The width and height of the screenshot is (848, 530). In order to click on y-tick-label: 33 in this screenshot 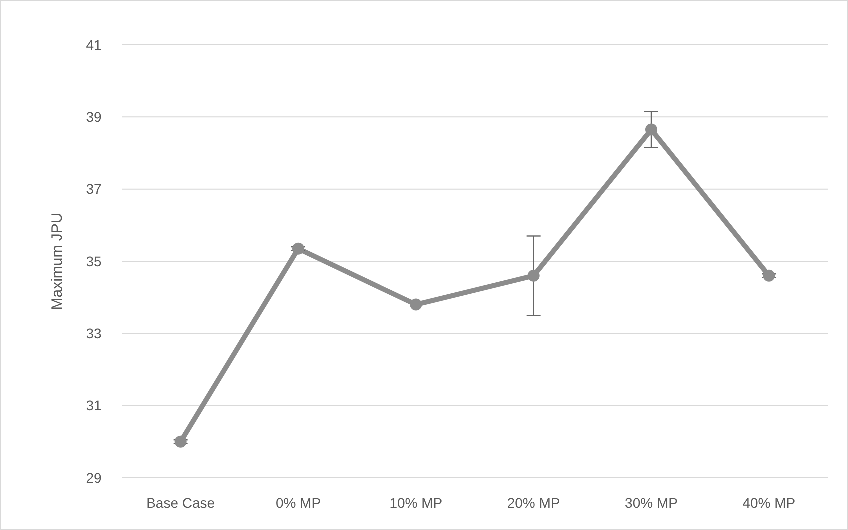, I will do `click(94, 334)`.